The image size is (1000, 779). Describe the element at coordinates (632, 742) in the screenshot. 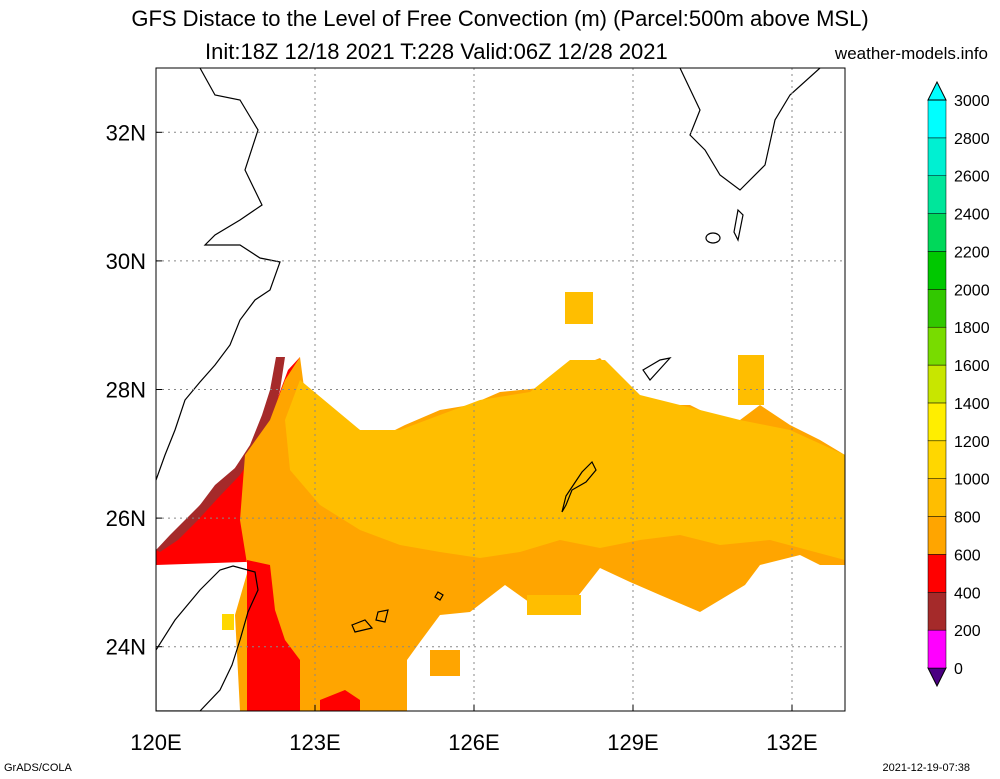

I see `x-tick-label: 129E` at that location.